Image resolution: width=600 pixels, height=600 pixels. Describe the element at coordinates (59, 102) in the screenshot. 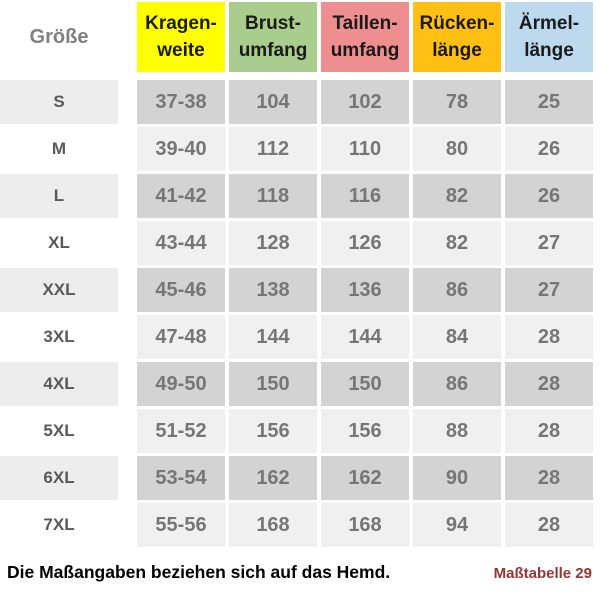

I see `size-label: S` at that location.